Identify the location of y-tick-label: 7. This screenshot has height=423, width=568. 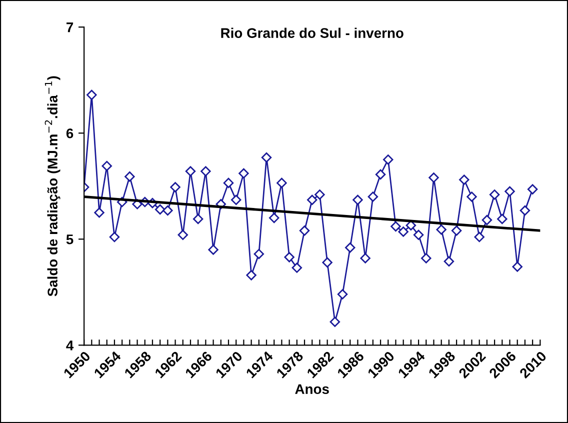
(70, 27).